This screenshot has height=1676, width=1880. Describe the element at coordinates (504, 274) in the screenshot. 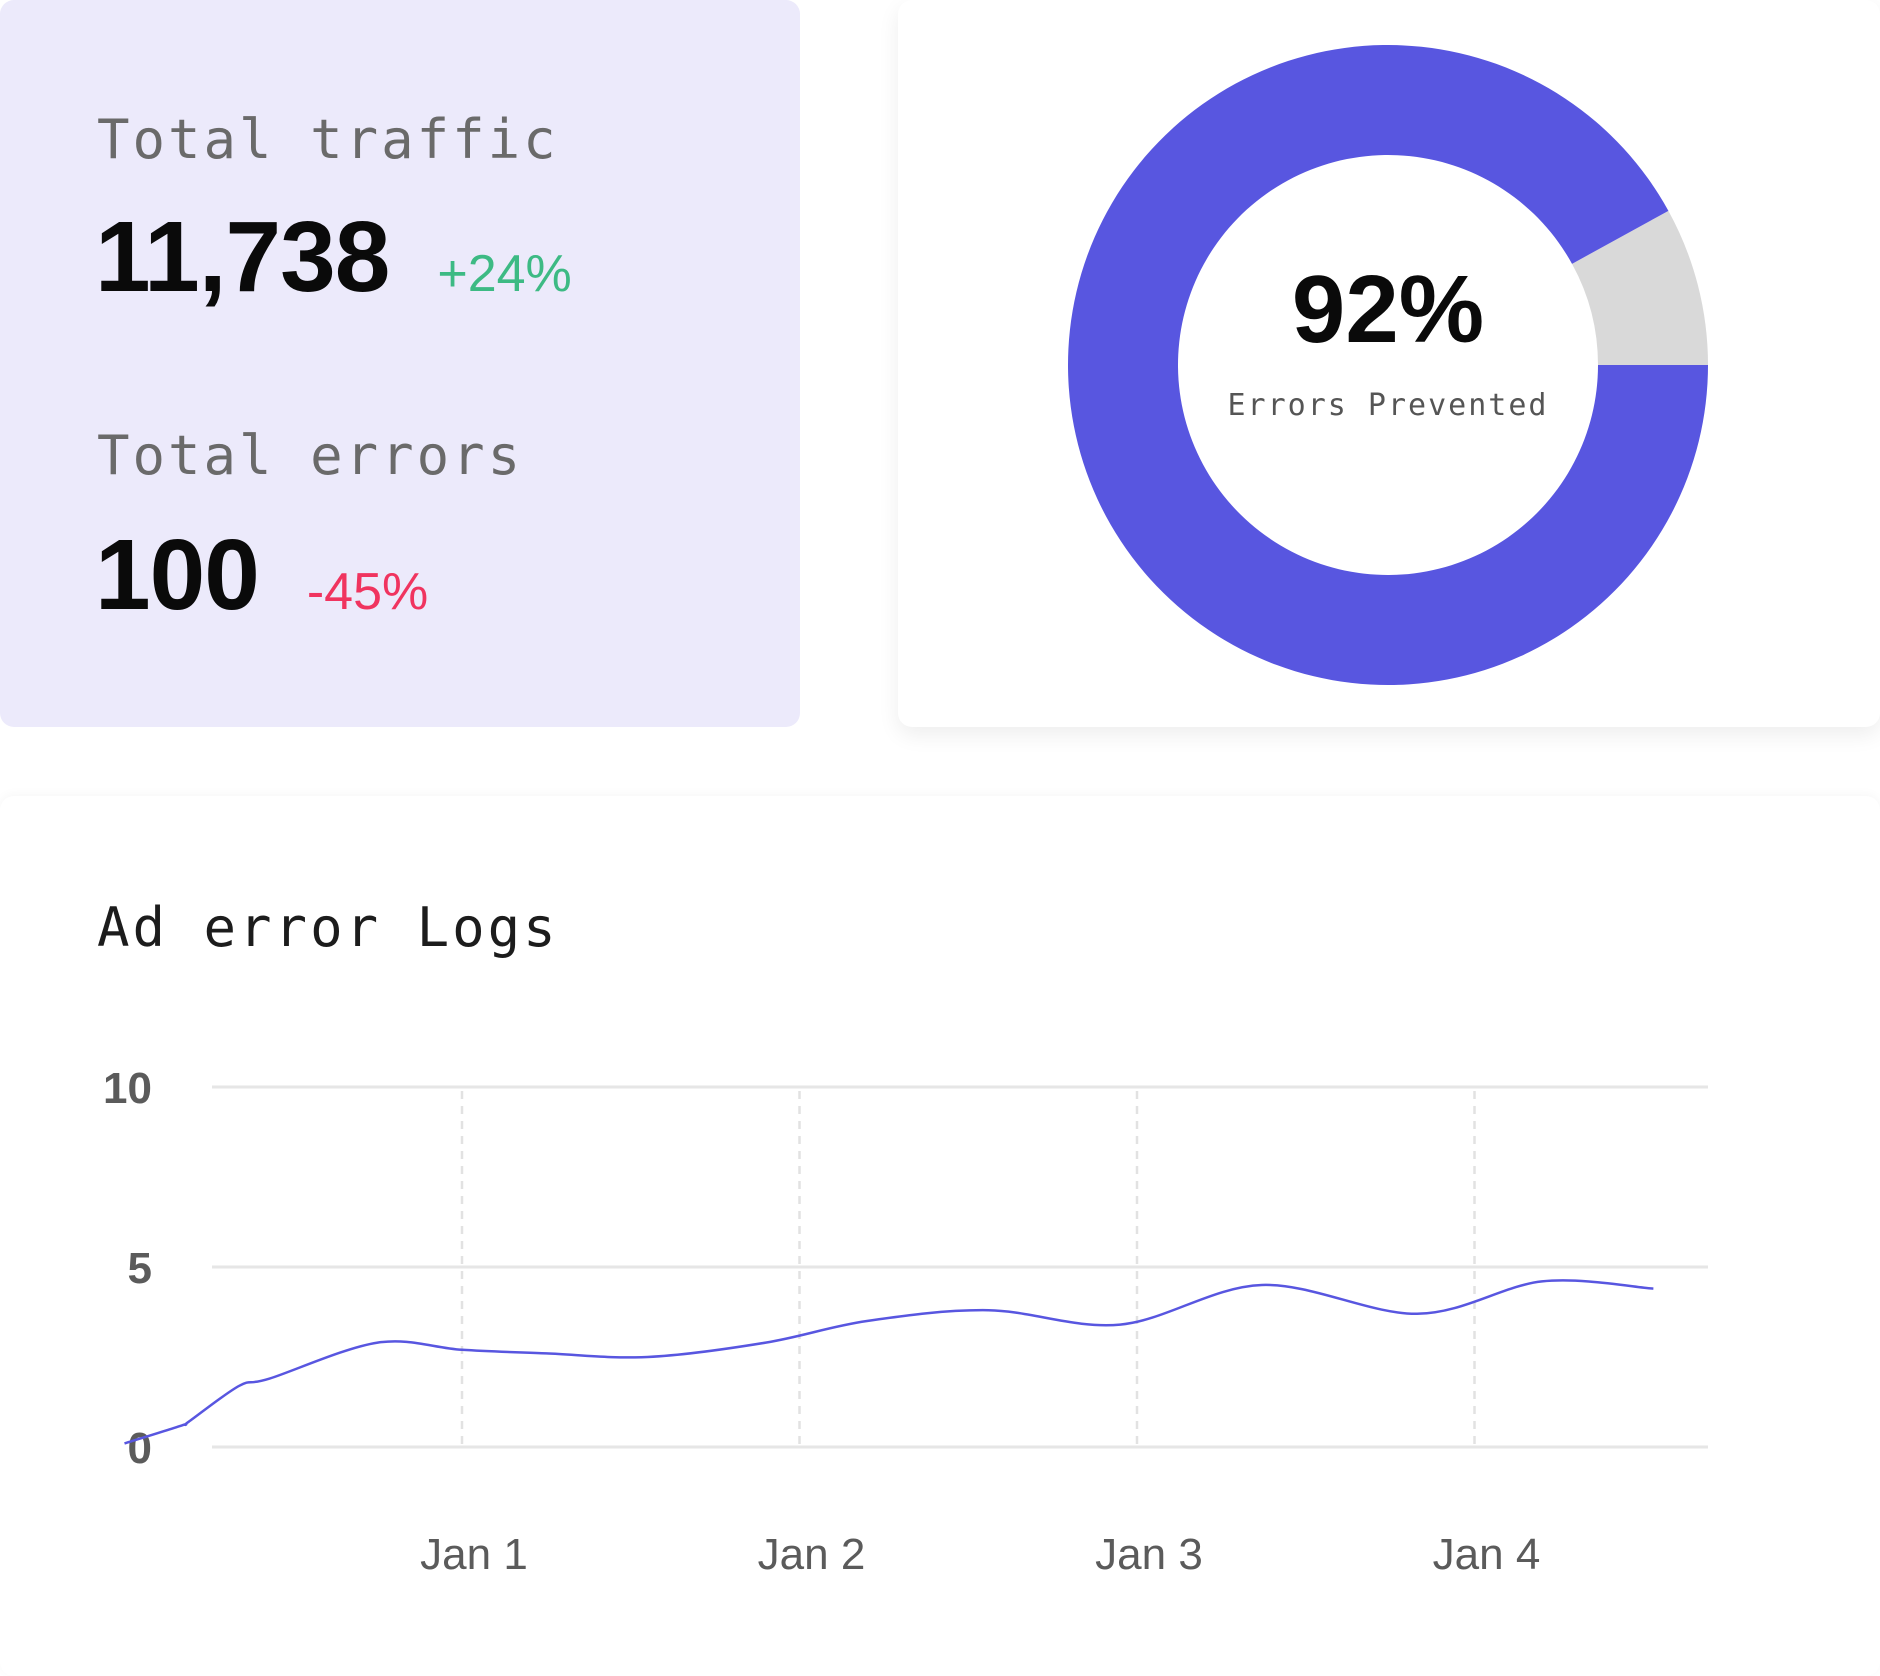

I see `total-traffic-delta: +24%` at that location.